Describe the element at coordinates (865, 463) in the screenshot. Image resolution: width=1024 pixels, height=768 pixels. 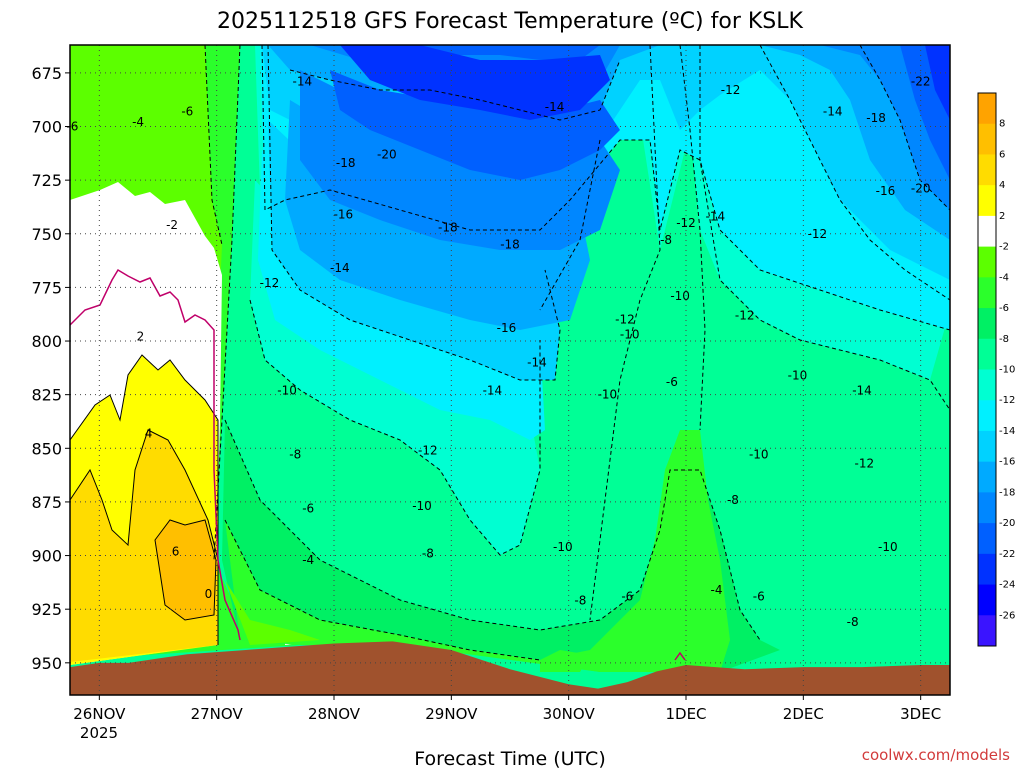
I see `contour-label-42: -12` at that location.